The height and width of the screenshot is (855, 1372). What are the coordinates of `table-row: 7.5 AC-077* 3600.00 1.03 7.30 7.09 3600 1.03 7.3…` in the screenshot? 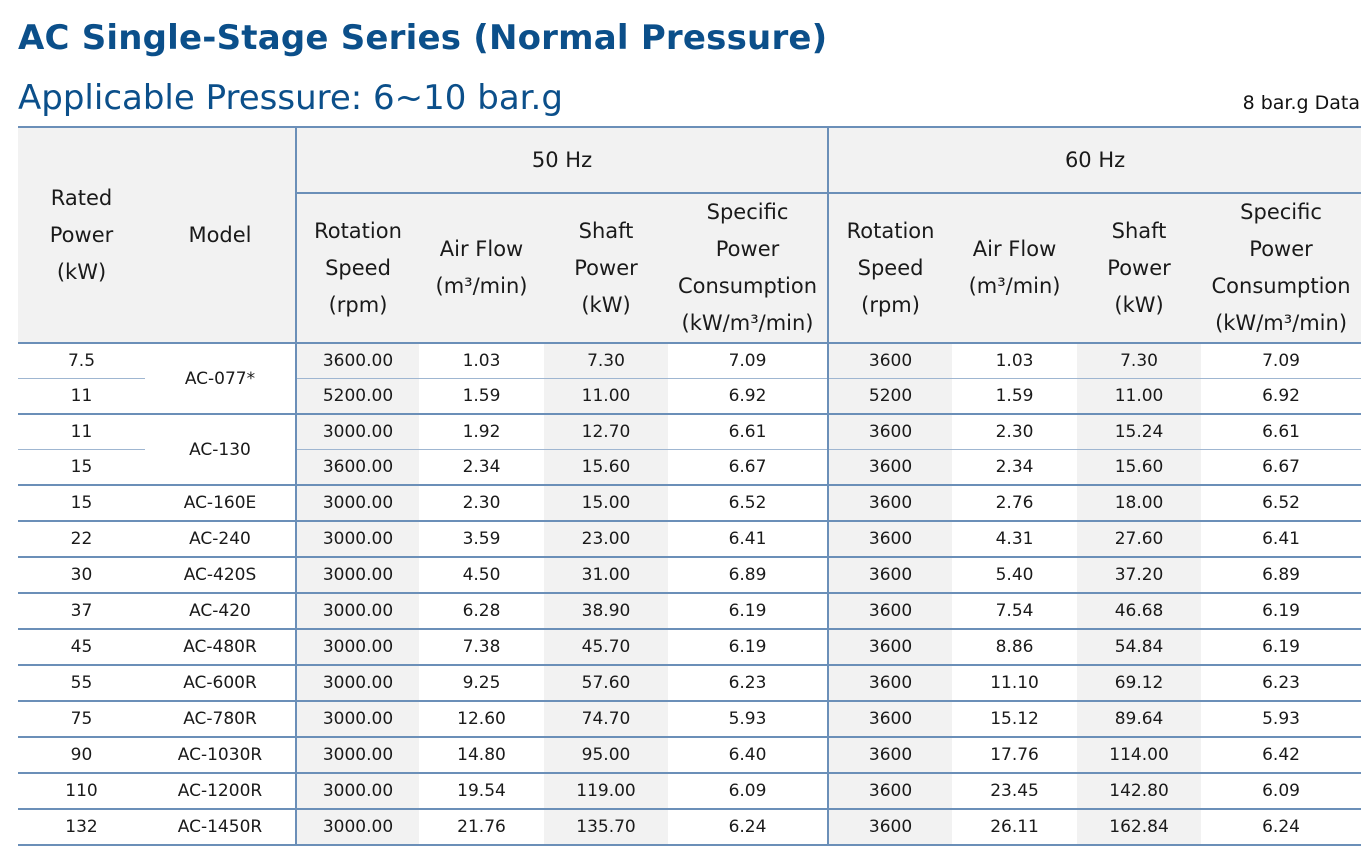 It's located at (690, 379).